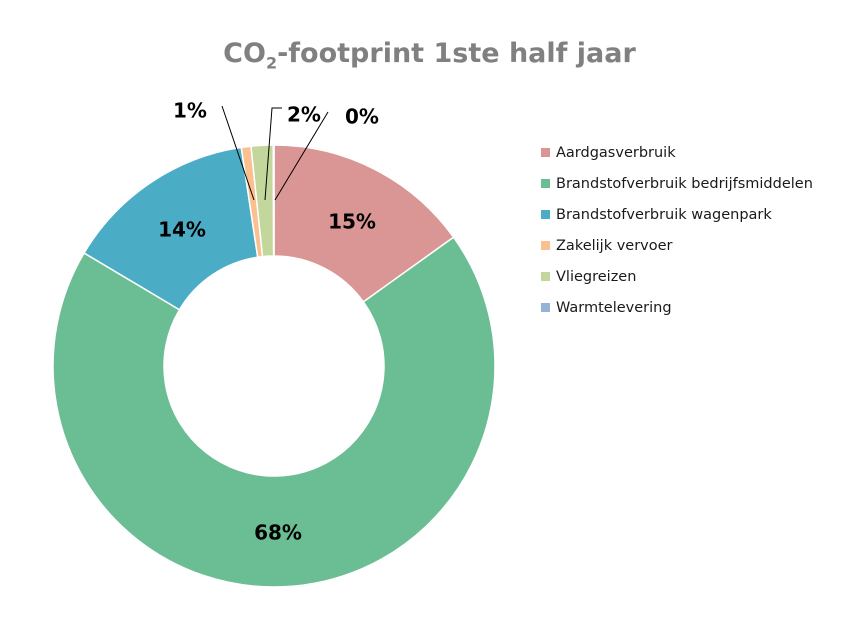  I want to click on data-label-3: 14%, so click(182, 230).